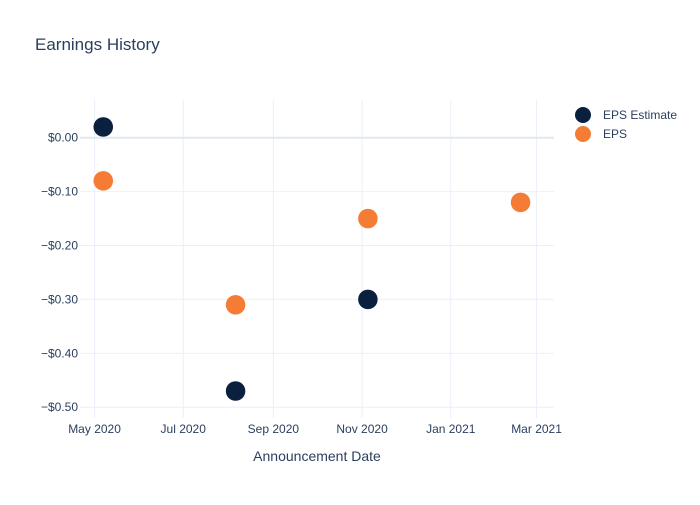  I want to click on y-tick-label: −$0.50, so click(59, 407).